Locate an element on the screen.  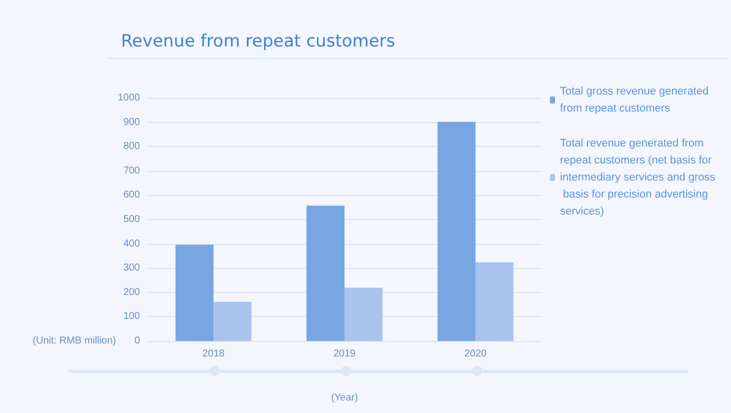
y-tick-label: 200 is located at coordinates (131, 292).